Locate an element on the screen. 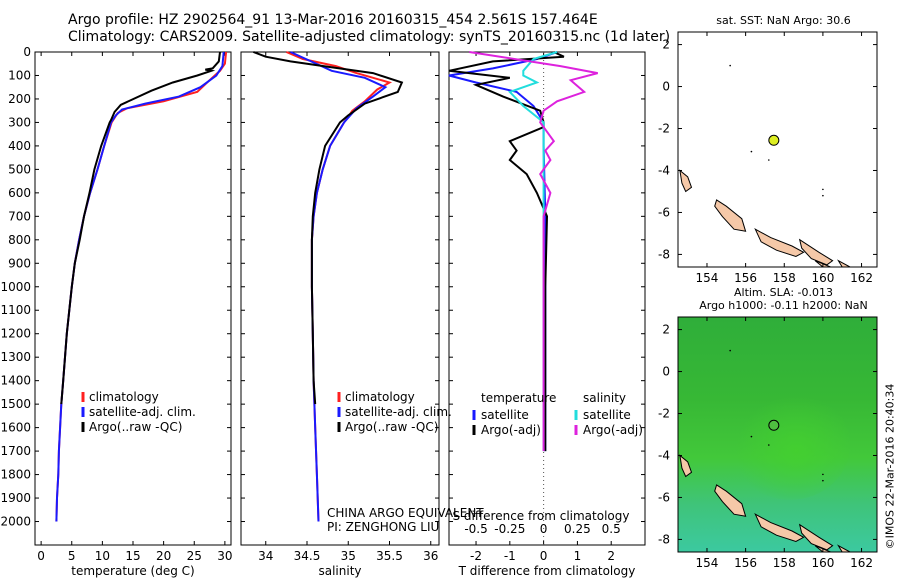 This screenshot has height=580, width=900. y-tick-label: 500 is located at coordinates (19, 169).